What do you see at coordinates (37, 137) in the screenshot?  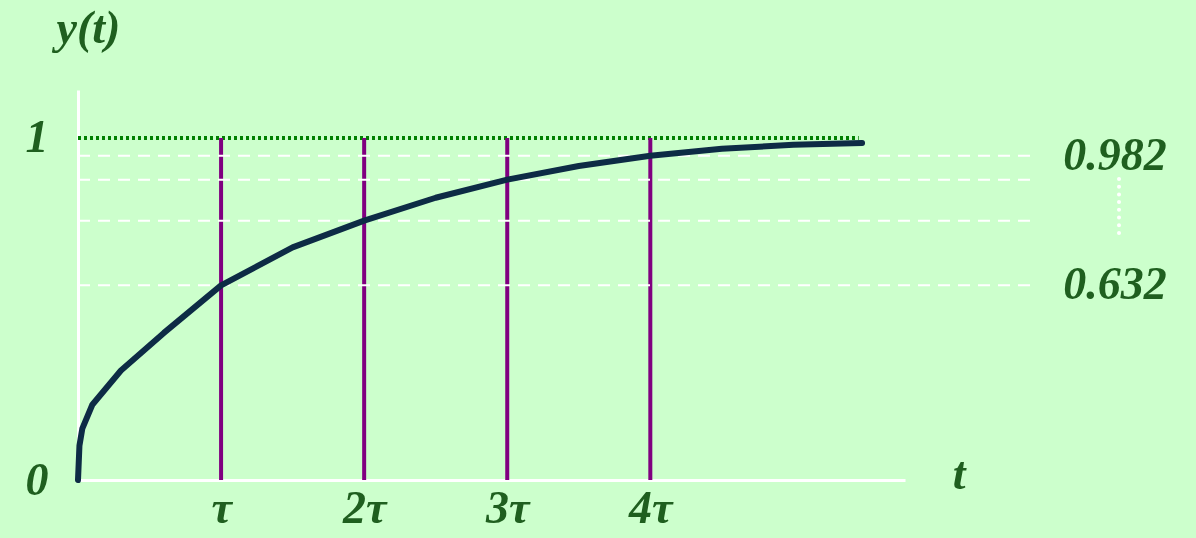 I see `y-tick-label: 1` at bounding box center [37, 137].